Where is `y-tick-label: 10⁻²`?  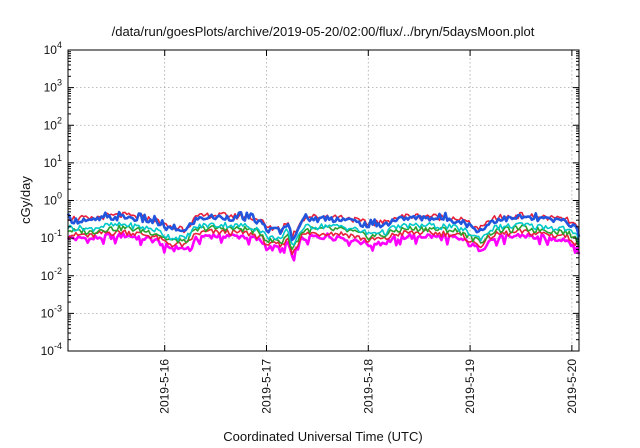 y-tick-label: 10⁻² is located at coordinates (51, 274).